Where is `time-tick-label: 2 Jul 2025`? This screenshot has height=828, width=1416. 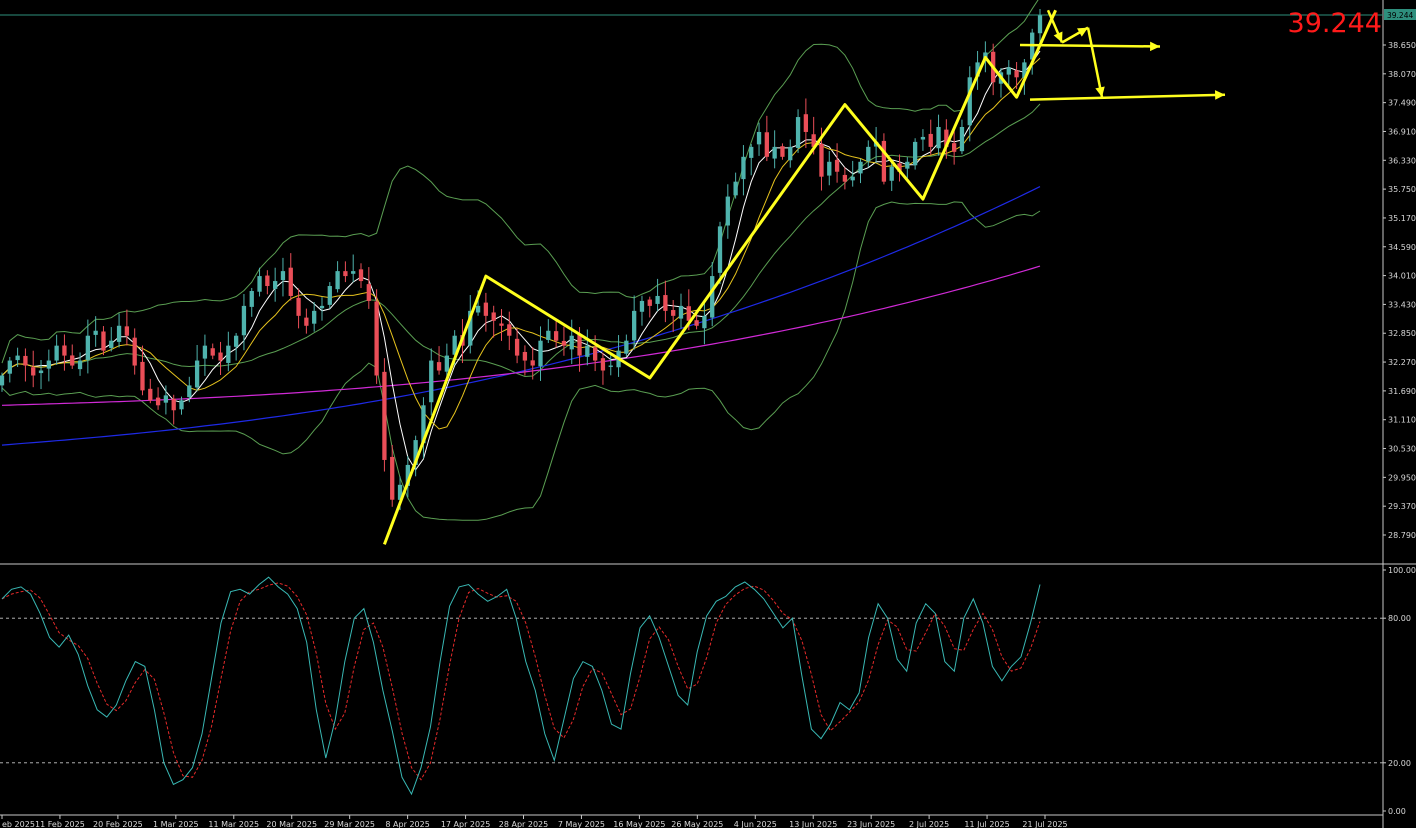 time-tick-label: 2 Jul 2025 is located at coordinates (929, 824).